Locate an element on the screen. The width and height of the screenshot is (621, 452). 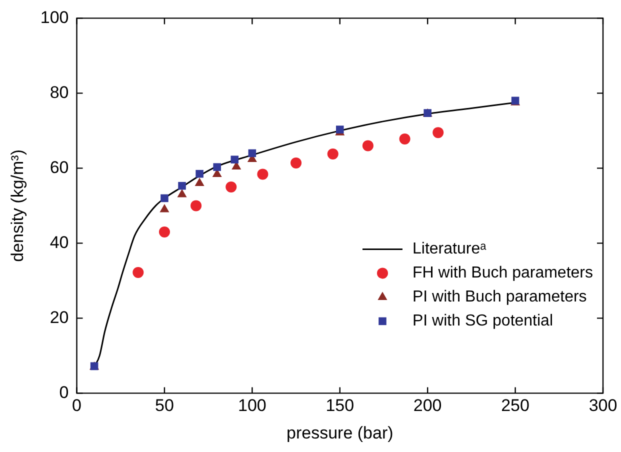
y-tick-label: 20 is located at coordinates (59, 317).